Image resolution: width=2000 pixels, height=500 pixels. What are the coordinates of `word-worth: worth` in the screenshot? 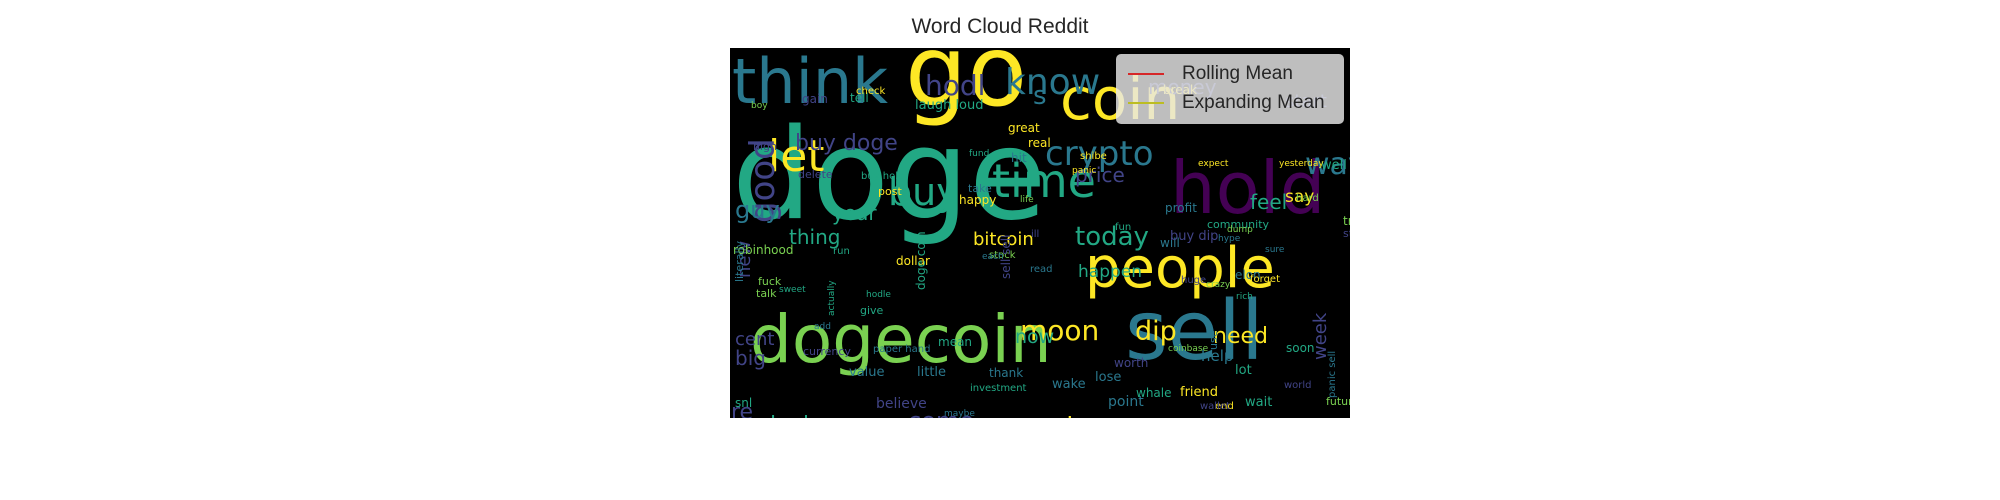 It's located at (1131, 362).